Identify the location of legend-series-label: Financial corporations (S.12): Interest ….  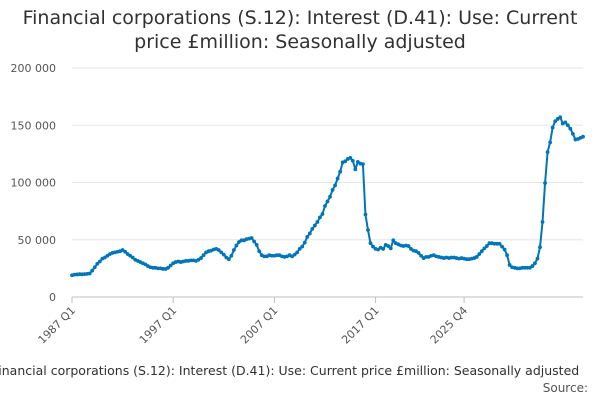
(290, 370).